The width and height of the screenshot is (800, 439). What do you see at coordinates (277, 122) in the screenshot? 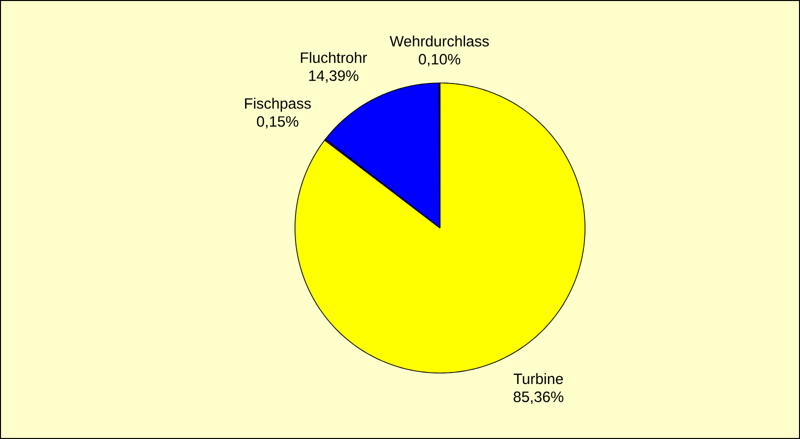
I see `data-label: 0,15%` at bounding box center [277, 122].